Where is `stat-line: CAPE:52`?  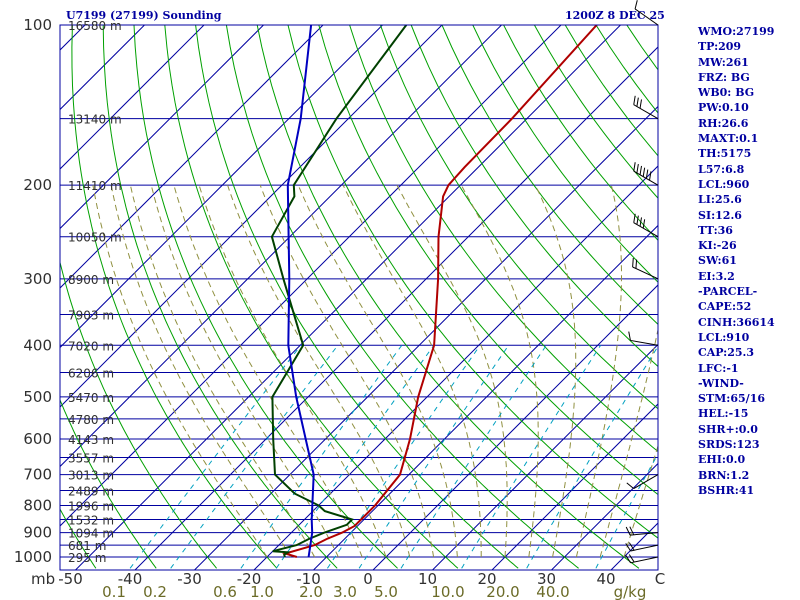
stat-line: CAPE:52 is located at coordinates (725, 307).